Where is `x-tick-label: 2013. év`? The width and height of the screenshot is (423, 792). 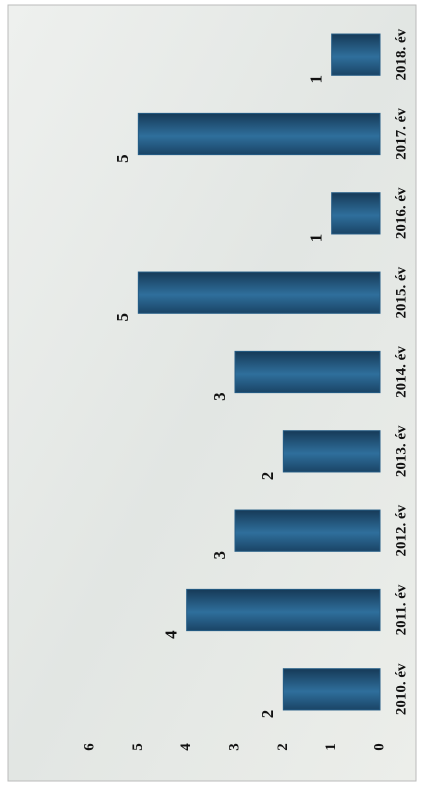 x-tick-label: 2013. év is located at coordinates (401, 451).